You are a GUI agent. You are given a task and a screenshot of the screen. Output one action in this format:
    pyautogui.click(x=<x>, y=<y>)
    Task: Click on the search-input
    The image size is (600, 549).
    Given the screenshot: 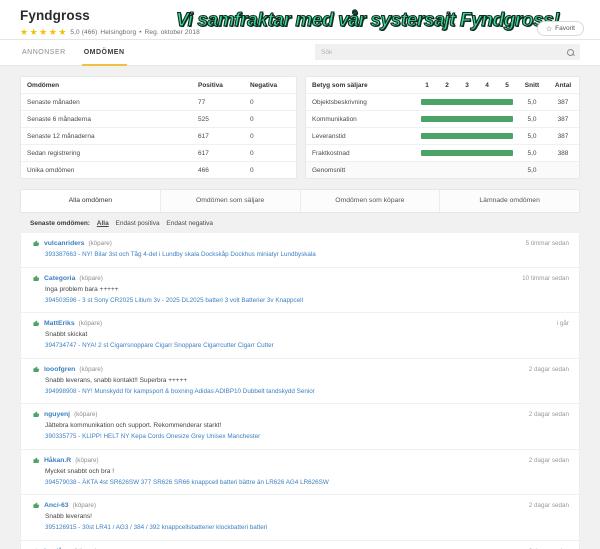 What is the action you would take?
    pyautogui.click(x=444, y=52)
    